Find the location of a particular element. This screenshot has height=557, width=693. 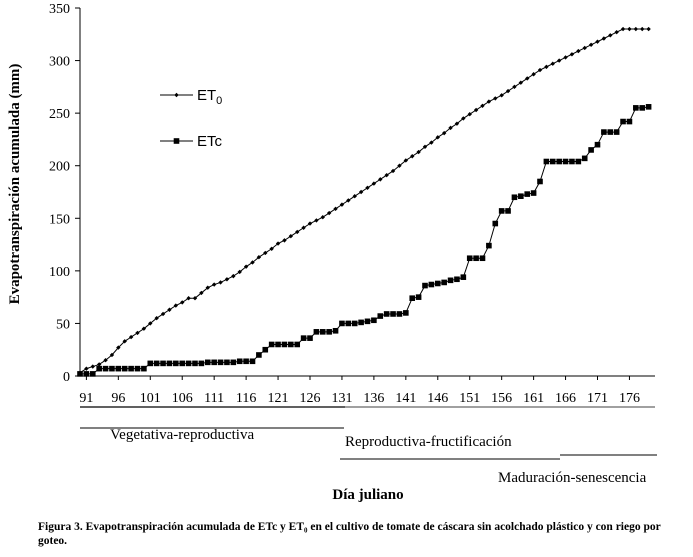

stage-label: Maduración-senescencia is located at coordinates (572, 478).